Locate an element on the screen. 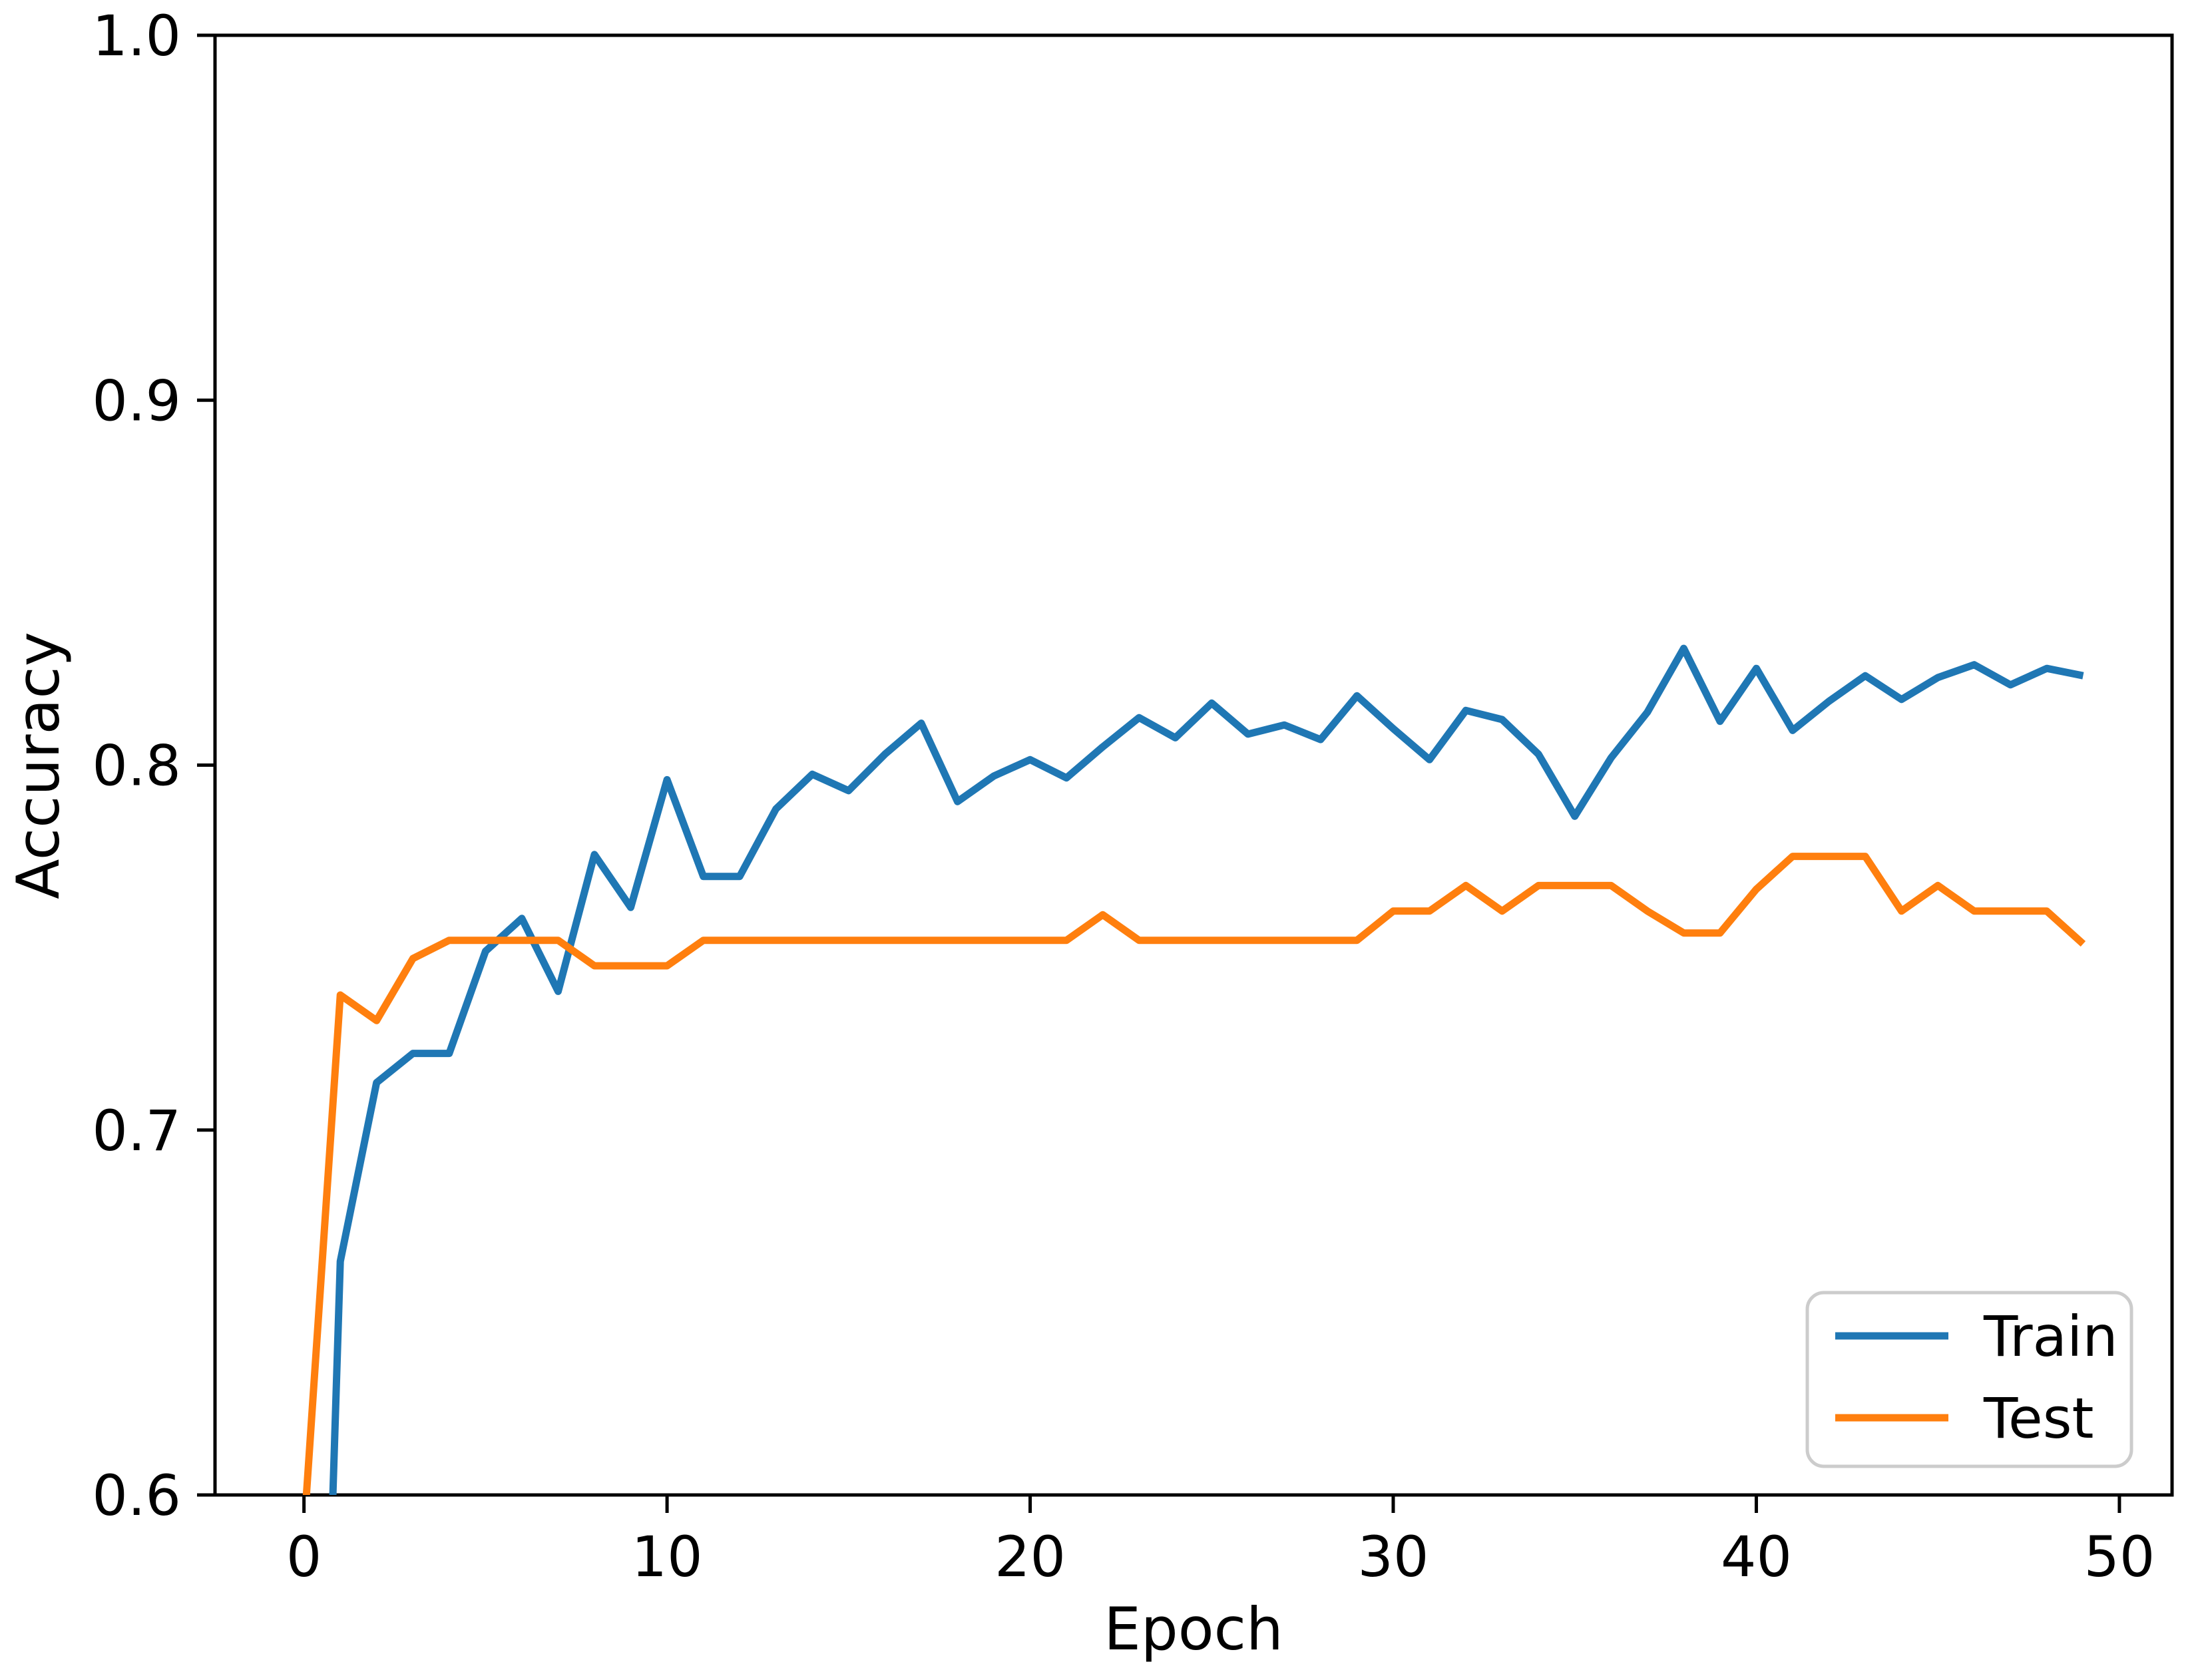 The height and width of the screenshot is (1680, 2208). x-tick-label: 10 is located at coordinates (667, 1556).